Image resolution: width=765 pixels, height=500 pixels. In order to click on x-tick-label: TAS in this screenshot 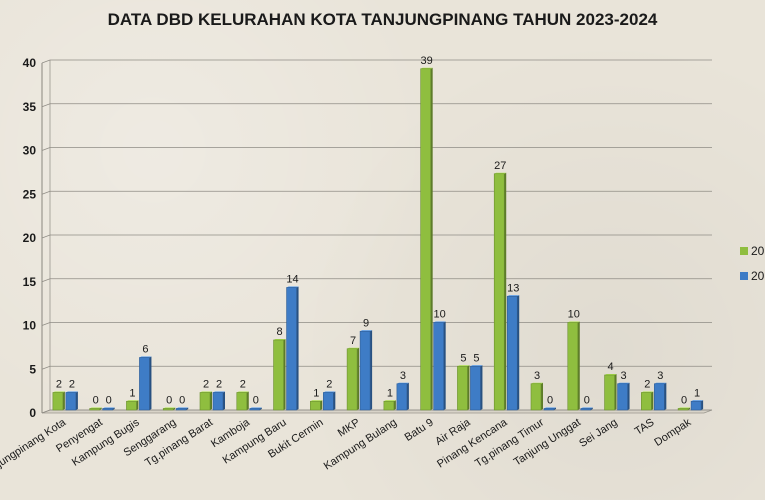, I will do `click(645, 426)`.